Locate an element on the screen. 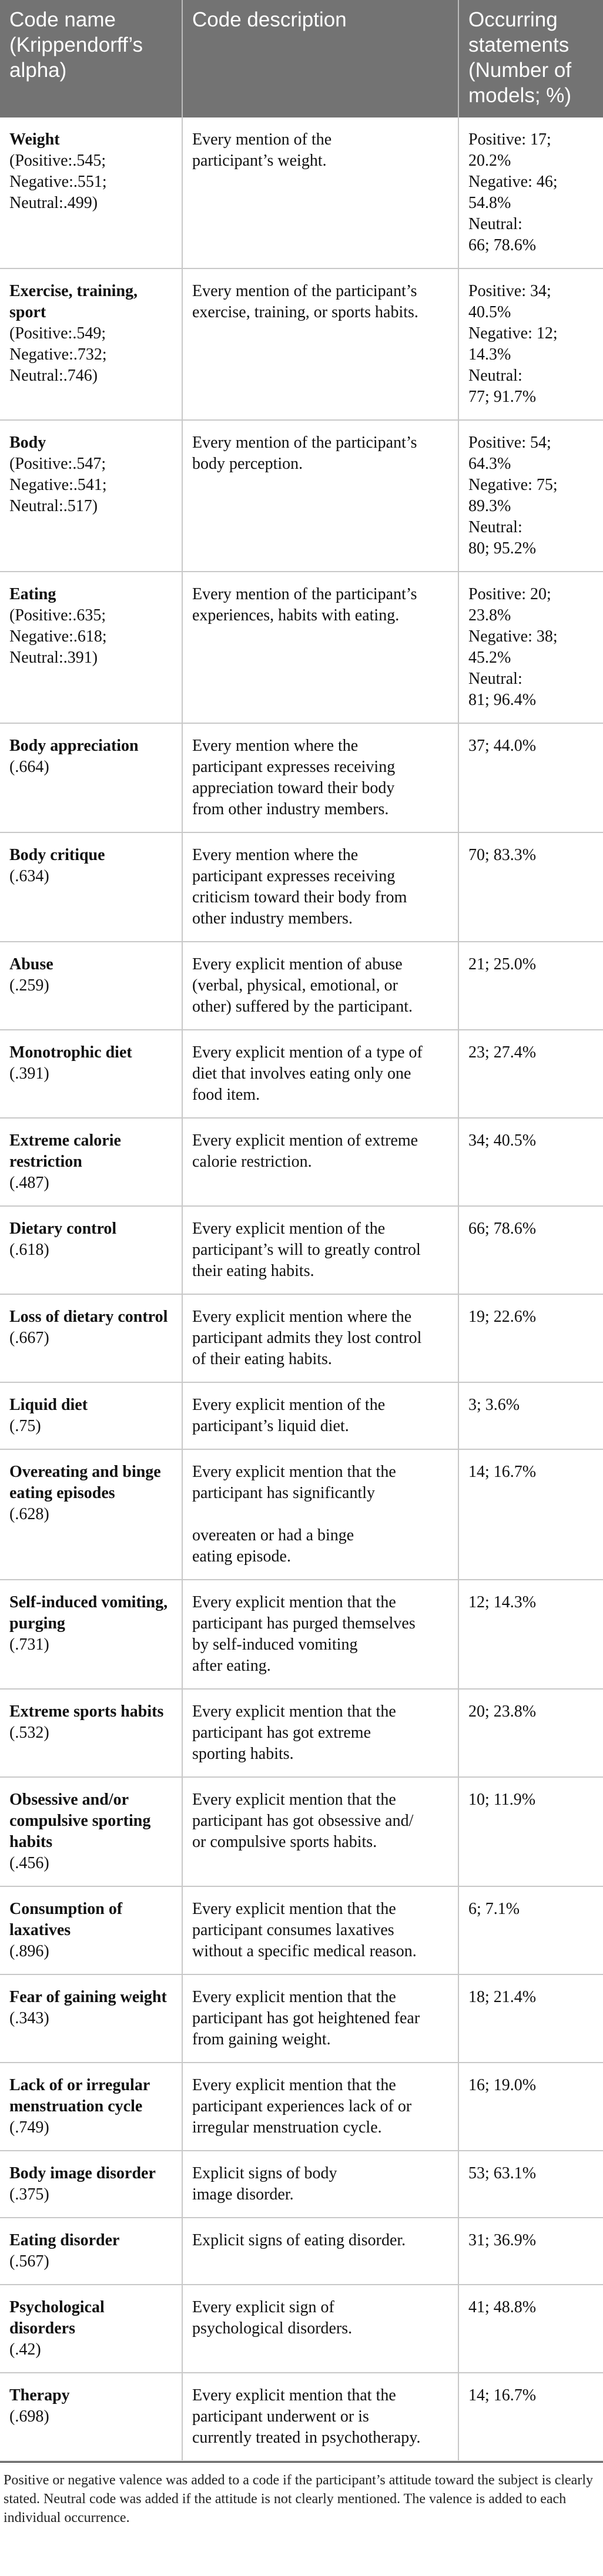 Image resolution: width=603 pixels, height=2576 pixels. code-name-cell: Fear of gaining weight (.343) is located at coordinates (92, 2019).